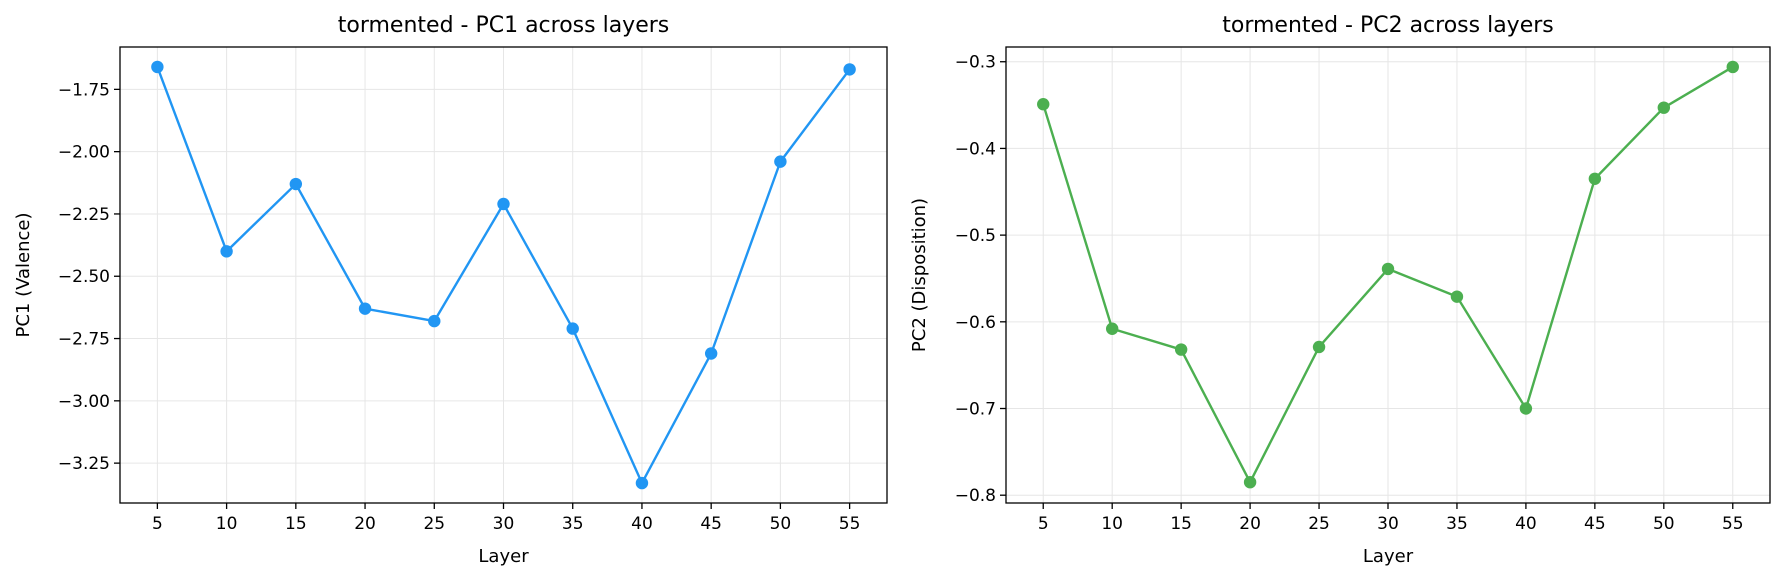 The width and height of the screenshot is (1784, 581). Describe the element at coordinates (642, 524) in the screenshot. I see `pc1-x-tick-label: 40` at that location.